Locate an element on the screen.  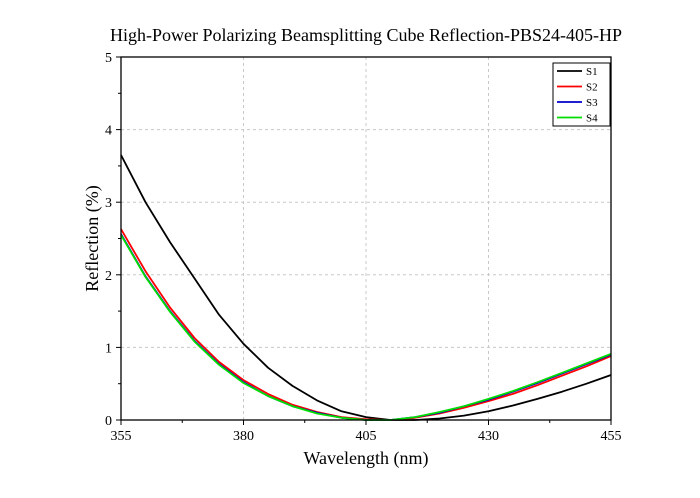
y-tick-label: 3 is located at coordinates (108, 203).